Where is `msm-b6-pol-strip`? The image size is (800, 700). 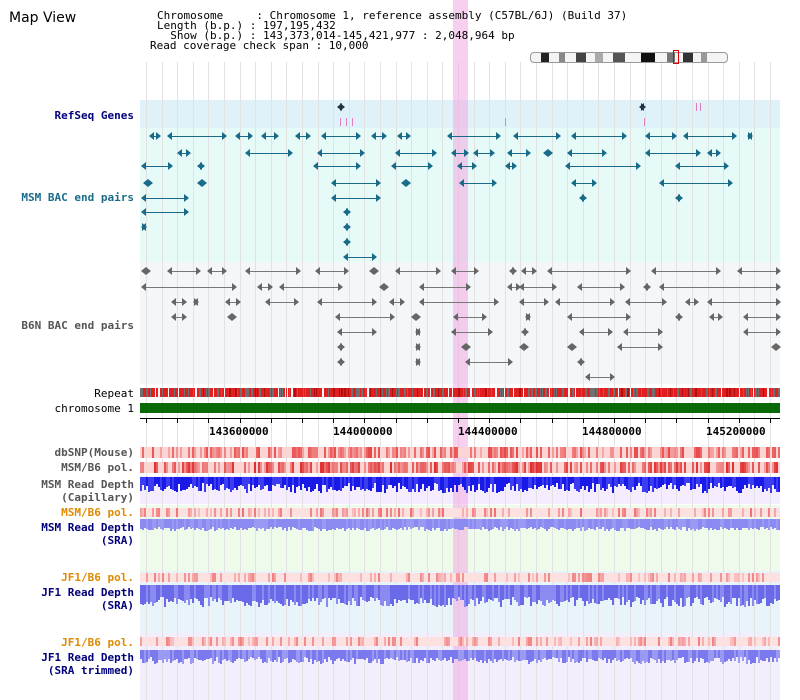
msm-b6-pol-strip is located at coordinates (460, 467).